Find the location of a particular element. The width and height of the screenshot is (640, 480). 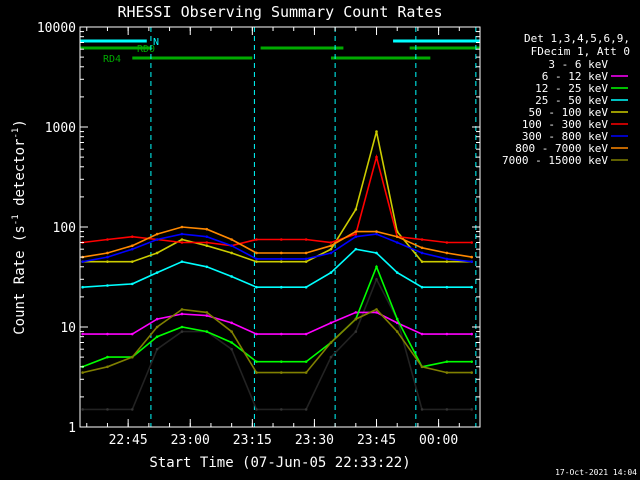

footer-timestamp: 17-Oct-2021 14:04 is located at coordinates (596, 472).